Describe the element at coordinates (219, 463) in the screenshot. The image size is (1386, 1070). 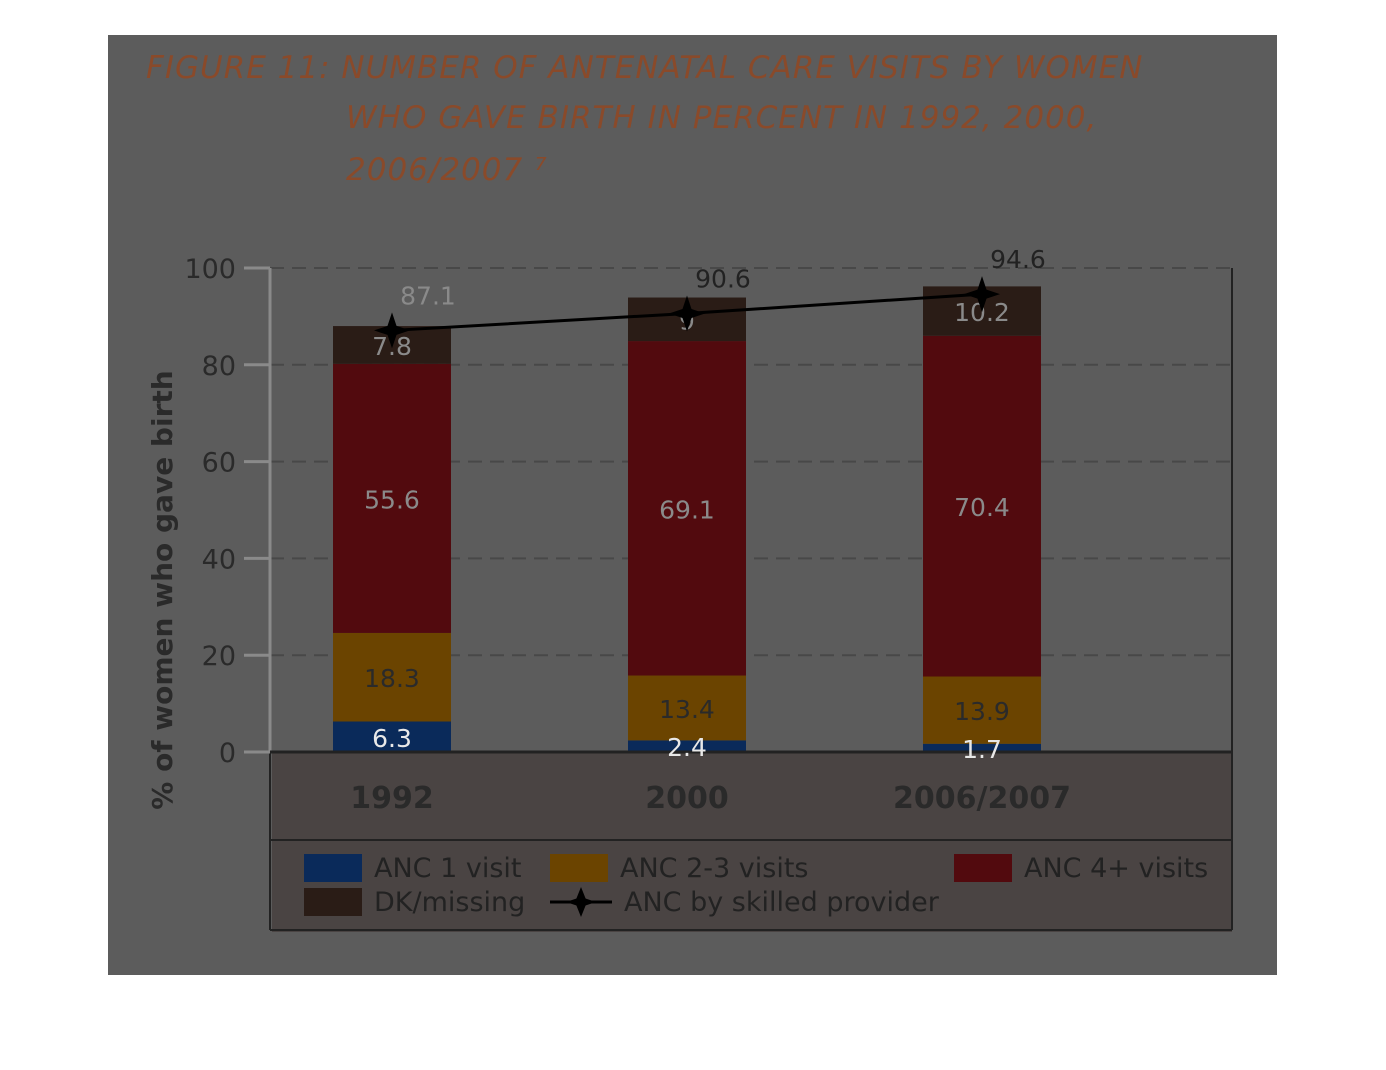
I see `y-tick-label: 60` at that location.